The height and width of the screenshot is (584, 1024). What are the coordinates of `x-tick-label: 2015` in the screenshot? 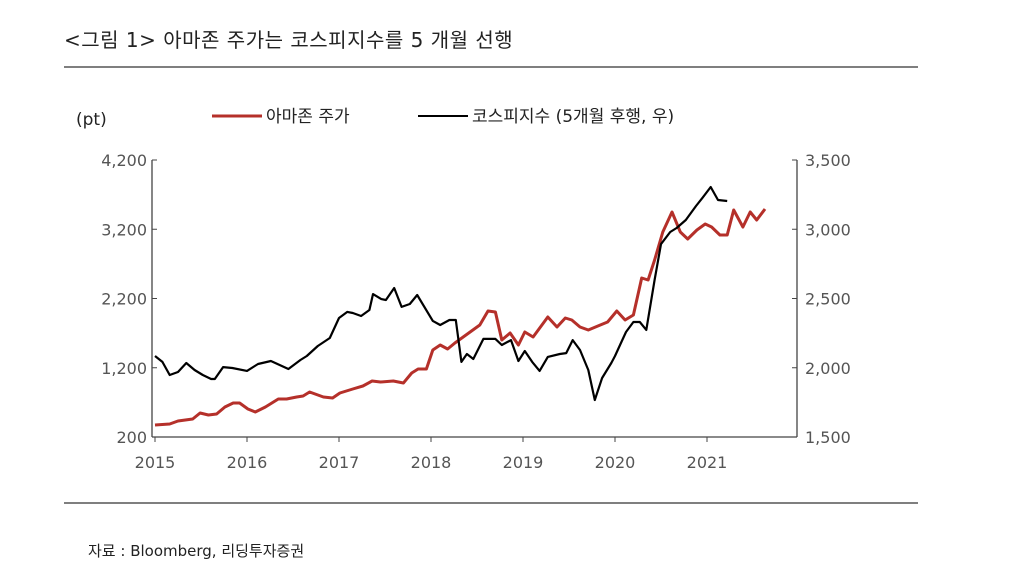 It's located at (155, 462).